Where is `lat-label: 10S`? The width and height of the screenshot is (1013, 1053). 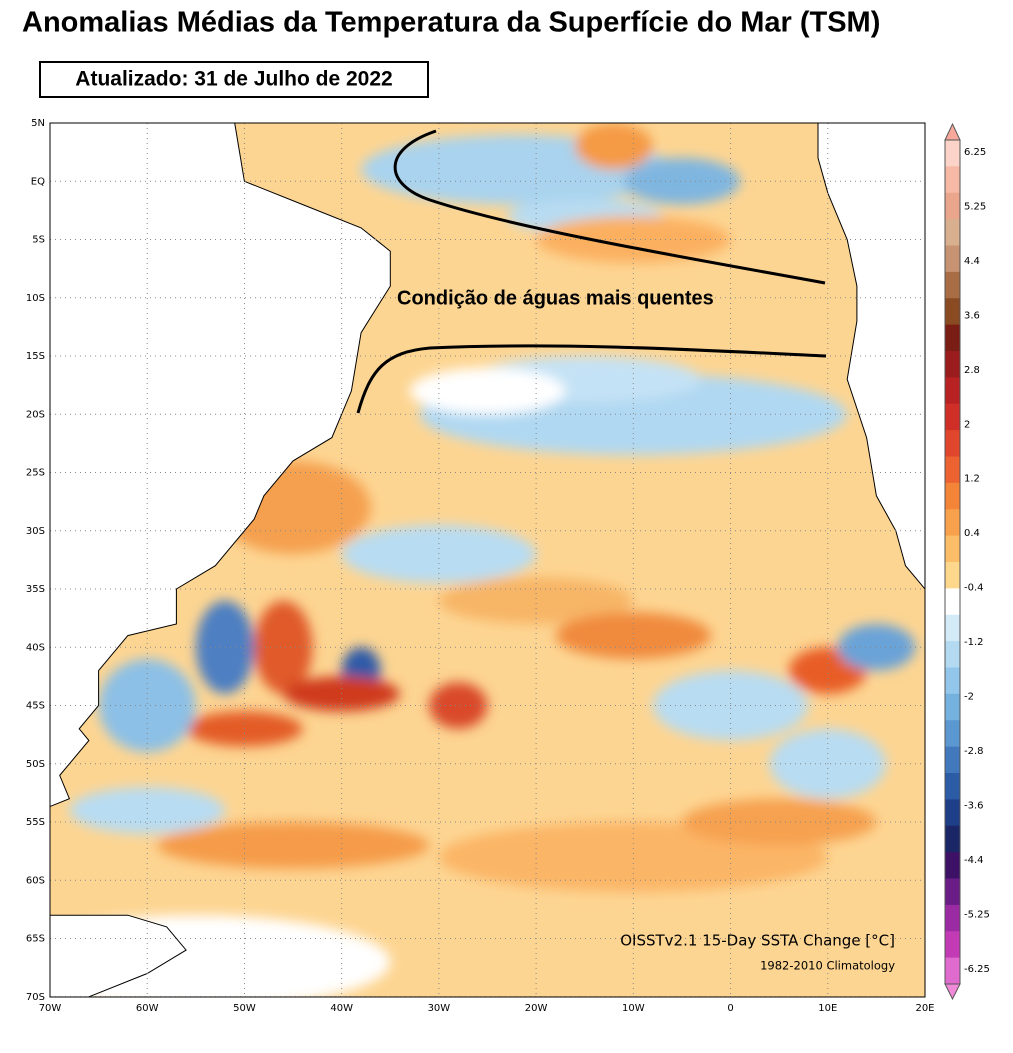
lat-label: 10S is located at coordinates (35, 298).